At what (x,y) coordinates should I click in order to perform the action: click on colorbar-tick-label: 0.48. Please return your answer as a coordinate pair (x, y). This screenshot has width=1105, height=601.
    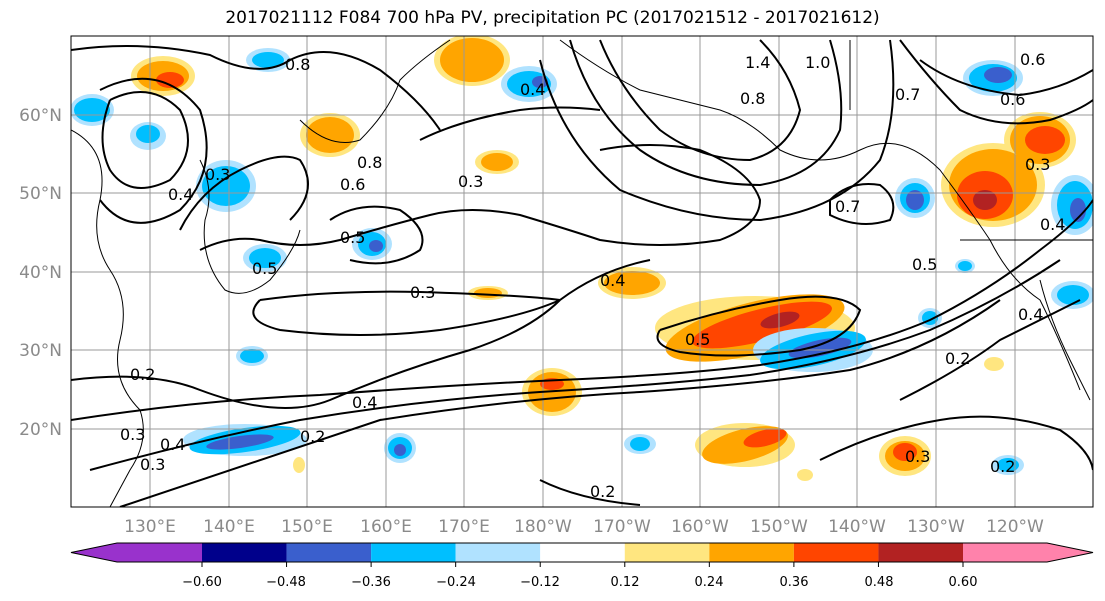
    Looking at the image, I should click on (879, 582).